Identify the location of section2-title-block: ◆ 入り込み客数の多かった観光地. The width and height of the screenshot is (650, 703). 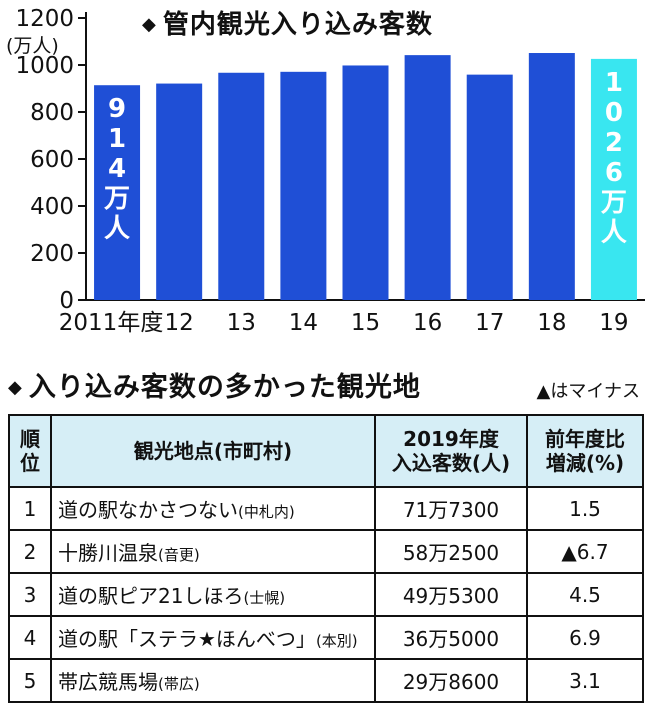
(214, 384).